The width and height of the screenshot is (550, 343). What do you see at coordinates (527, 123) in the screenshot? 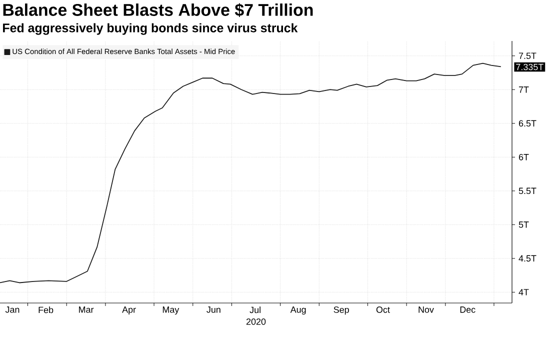
I see `y-tick-label: 6.5T` at bounding box center [527, 123].